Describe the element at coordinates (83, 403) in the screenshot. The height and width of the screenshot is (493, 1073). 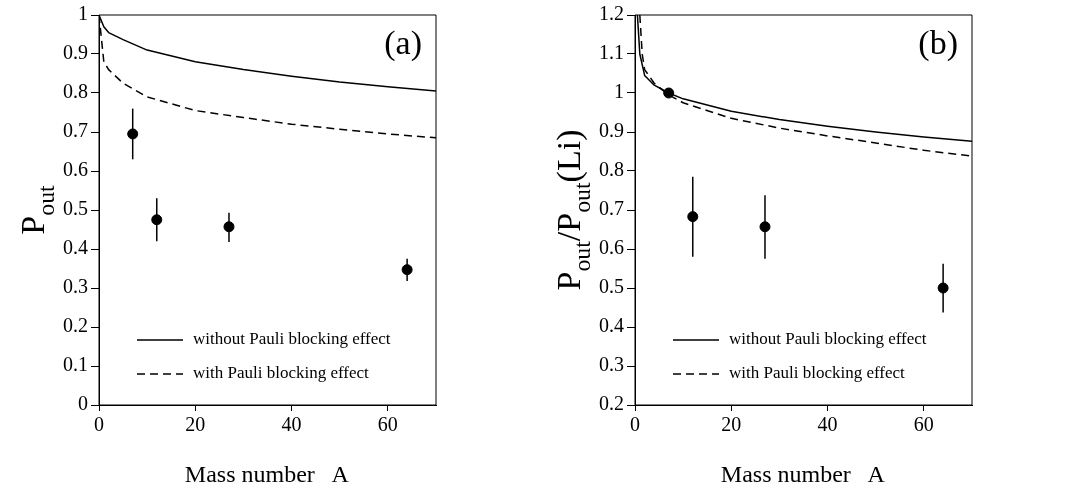
I see `y-tick-label: 0` at that location.